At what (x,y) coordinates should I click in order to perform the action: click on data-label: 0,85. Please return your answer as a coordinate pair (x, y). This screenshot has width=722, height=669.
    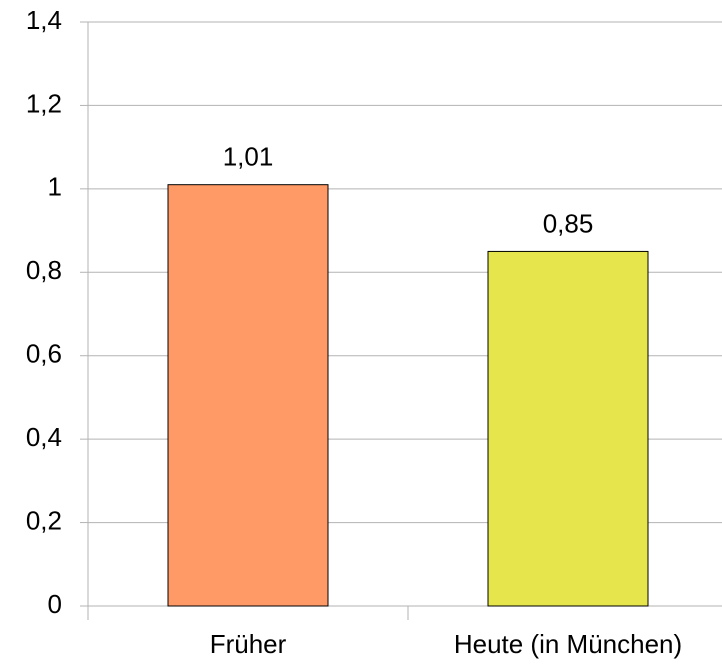
    Looking at the image, I should click on (568, 223).